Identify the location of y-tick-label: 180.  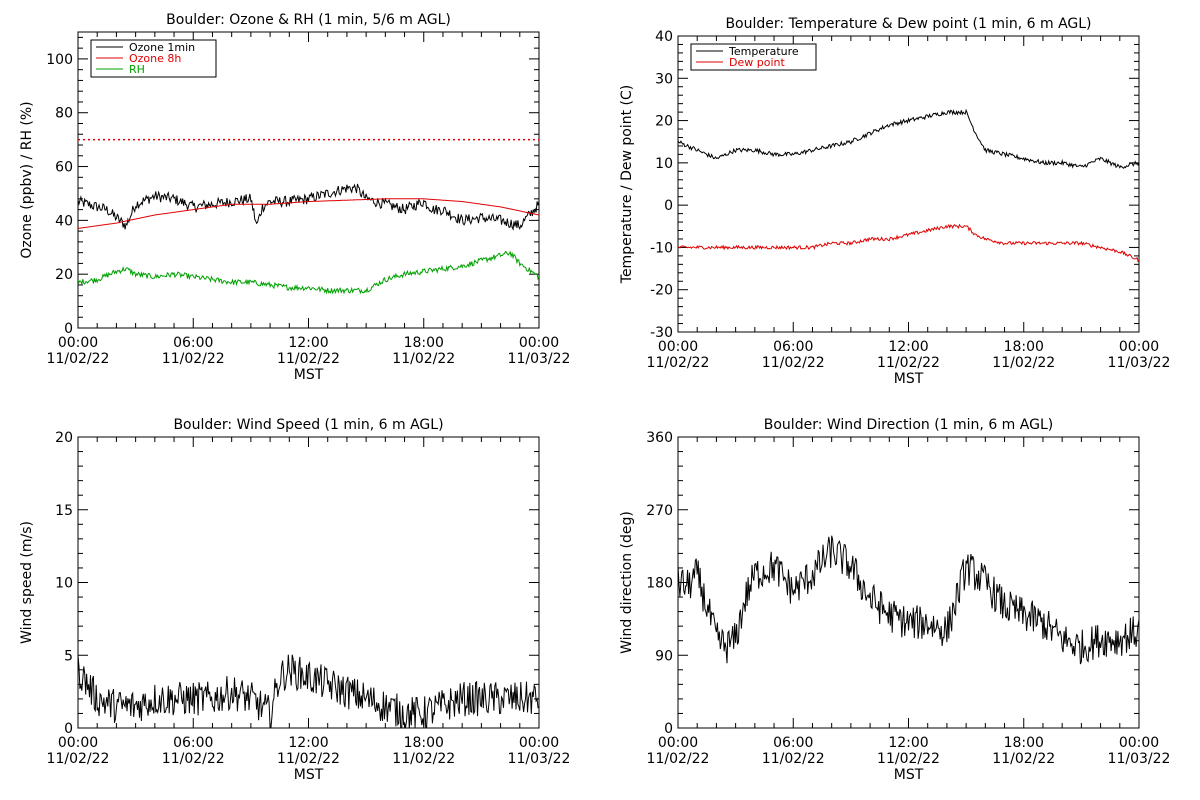
(659, 584).